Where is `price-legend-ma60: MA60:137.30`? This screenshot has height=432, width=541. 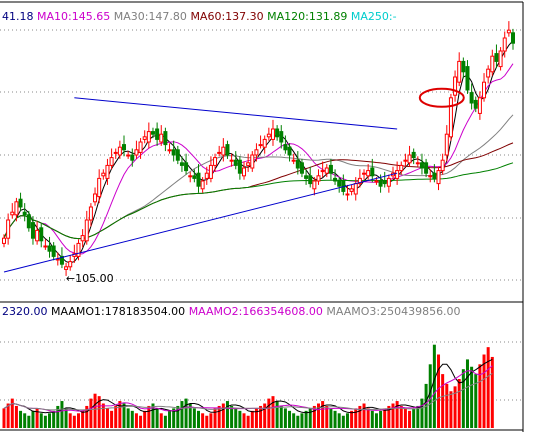 price-legend-ma60: MA60:137.30 is located at coordinates (227, 16).